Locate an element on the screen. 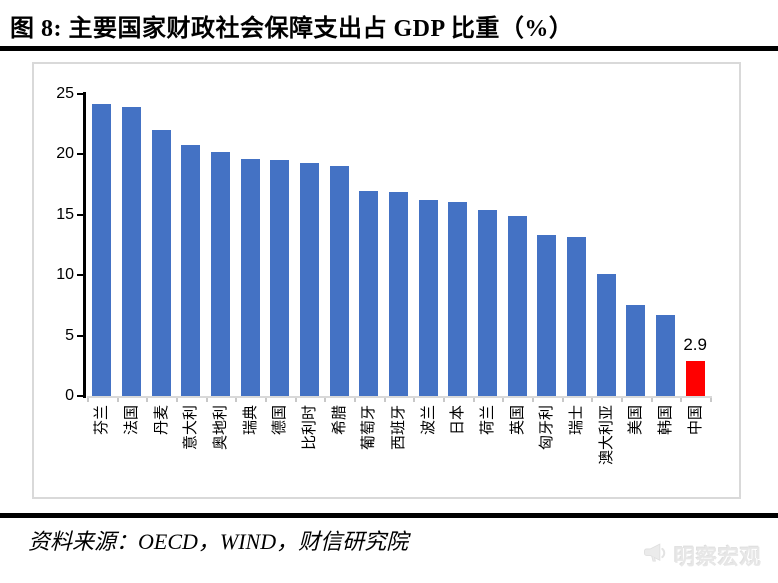 The image size is (778, 583). bar-丹麦 is located at coordinates (161, 263).